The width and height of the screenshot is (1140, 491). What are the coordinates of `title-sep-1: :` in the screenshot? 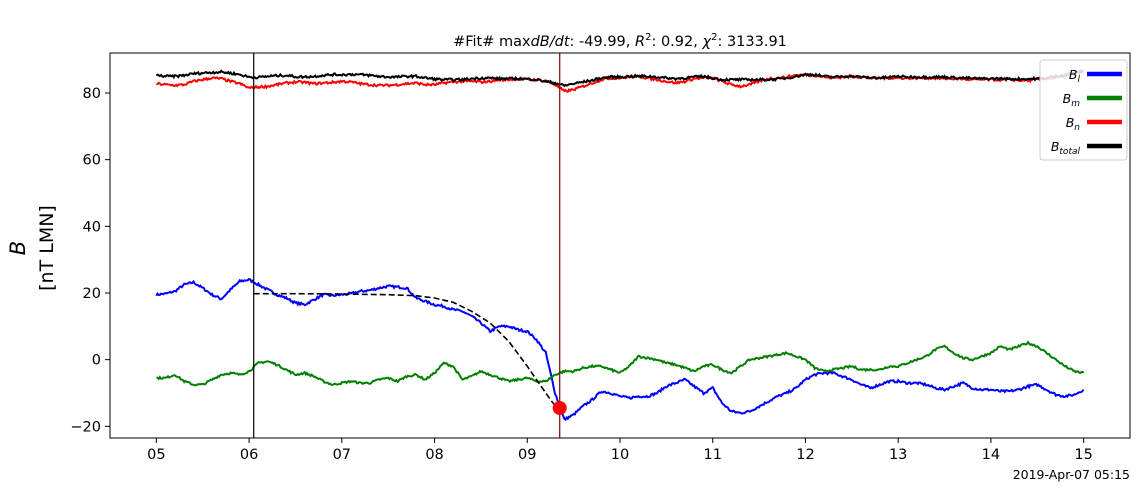 It's located at (575, 42).